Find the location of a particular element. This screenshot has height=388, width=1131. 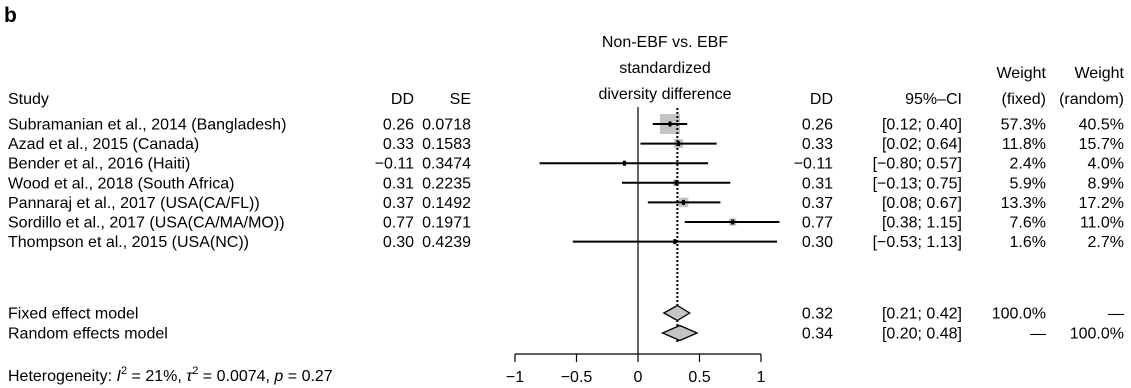

header-weight-random-line-1: Weight is located at coordinates (1099, 73).